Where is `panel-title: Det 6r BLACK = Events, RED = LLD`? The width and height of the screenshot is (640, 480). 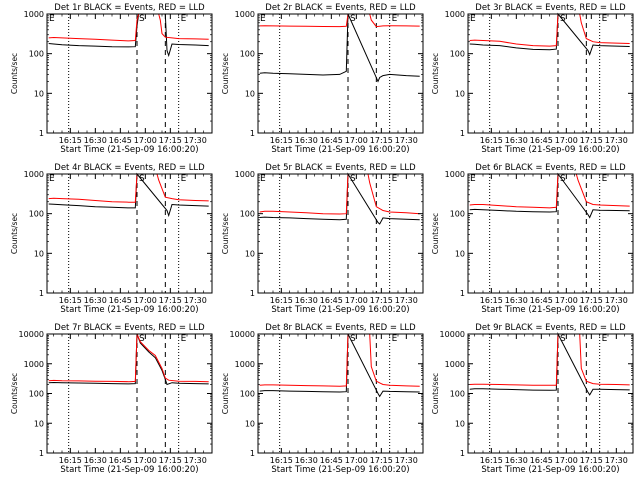
panel-title: Det 6r BLACK = Events, RED = LLD is located at coordinates (550, 168).